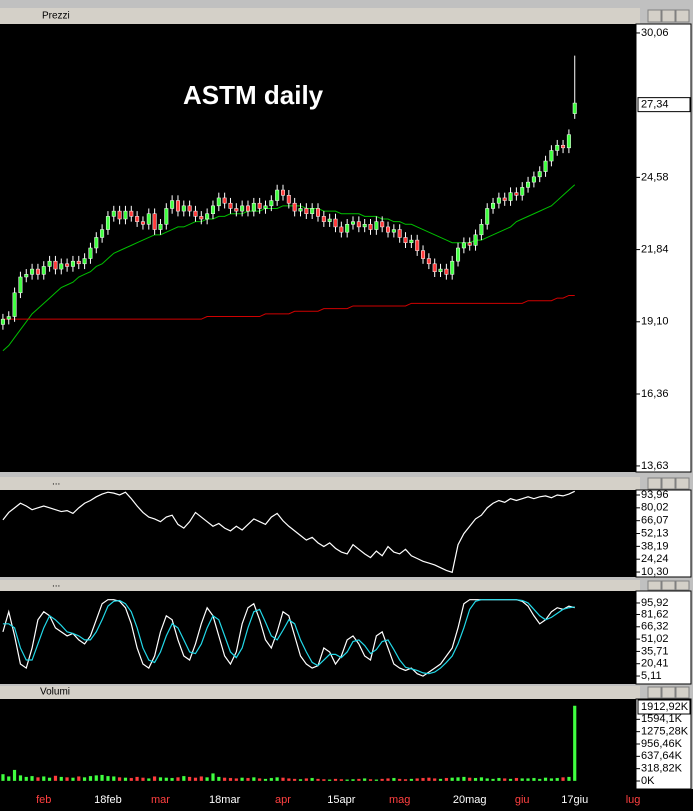 This screenshot has height=811, width=693. I want to click on window-buttons, so click(668, 354).